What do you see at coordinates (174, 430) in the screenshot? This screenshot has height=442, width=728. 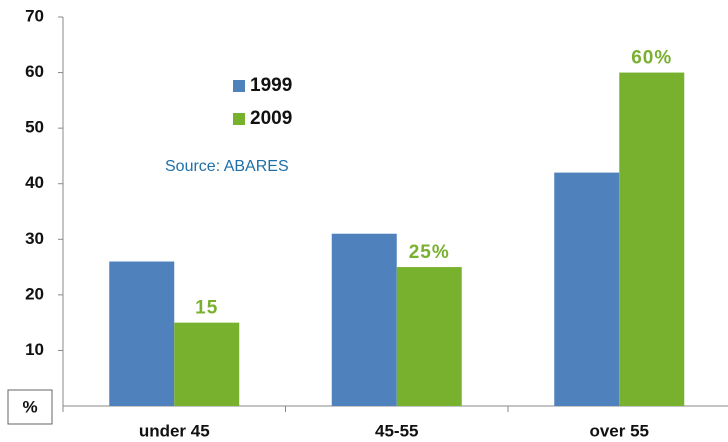 I see `x-tick-label: under 45` at bounding box center [174, 430].